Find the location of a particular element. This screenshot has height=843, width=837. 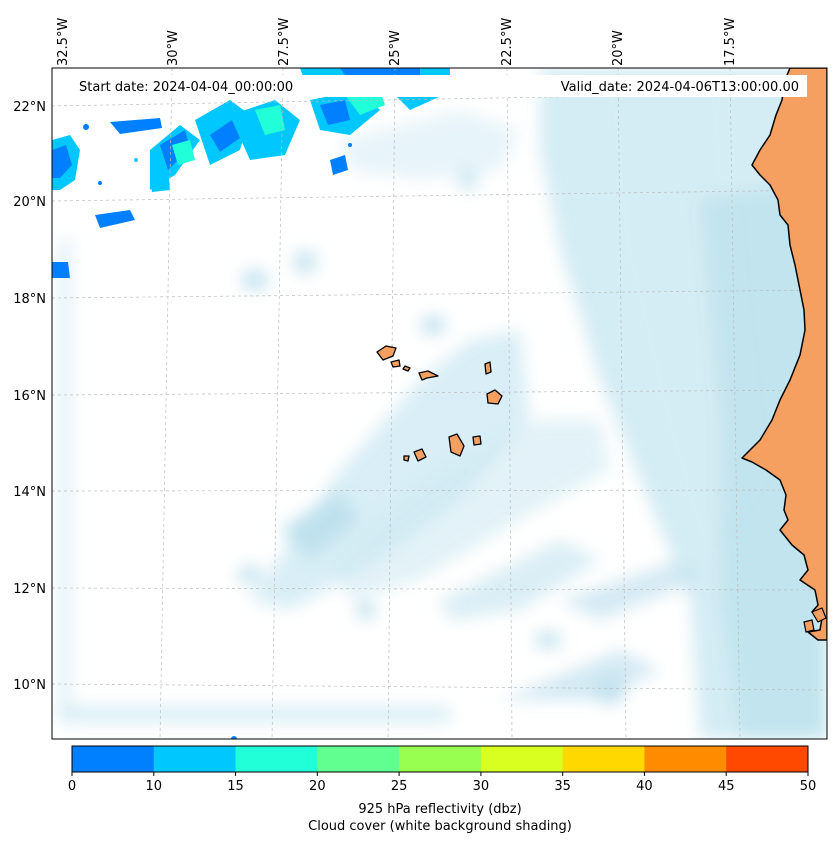

colorbar-tick-label: 50 is located at coordinates (808, 786).